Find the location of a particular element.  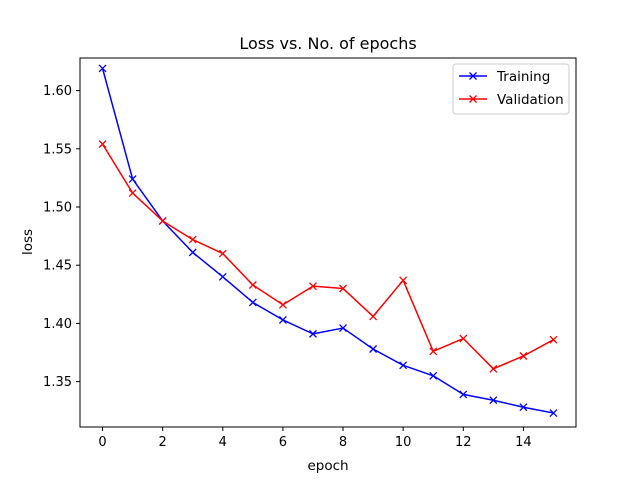

x-tick-label: 0 is located at coordinates (102, 442).